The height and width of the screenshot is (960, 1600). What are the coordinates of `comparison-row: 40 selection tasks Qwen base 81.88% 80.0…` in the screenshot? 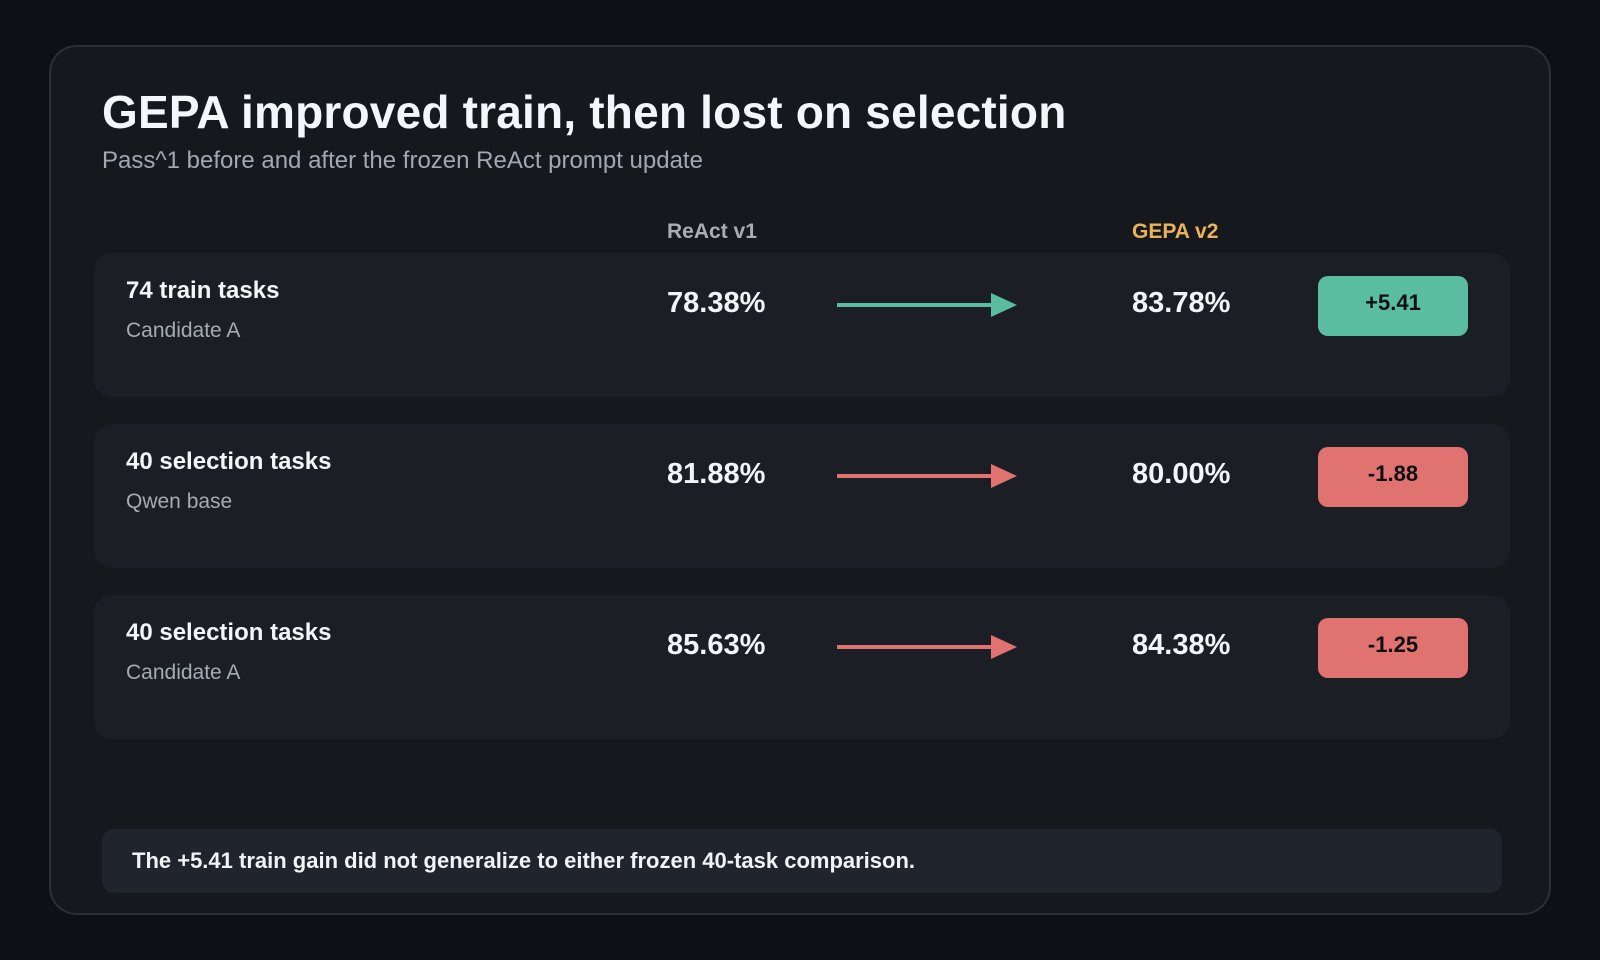 It's located at (802, 496).